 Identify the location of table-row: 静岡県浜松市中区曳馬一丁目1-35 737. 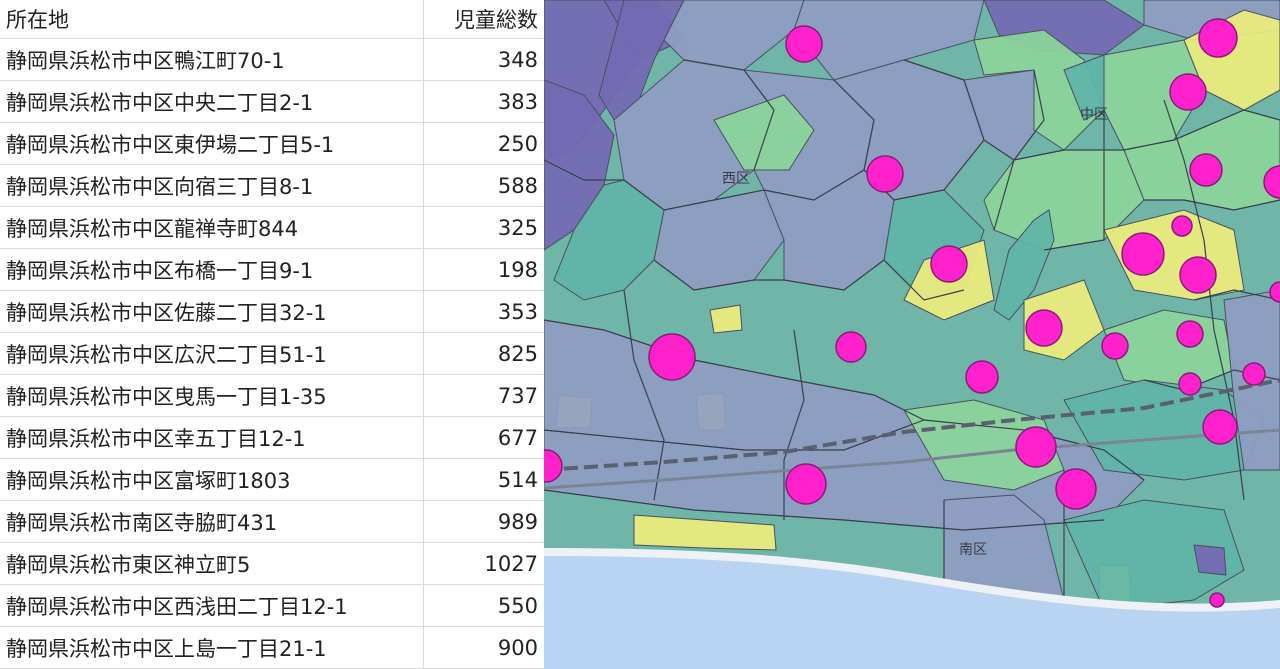
(272, 395).